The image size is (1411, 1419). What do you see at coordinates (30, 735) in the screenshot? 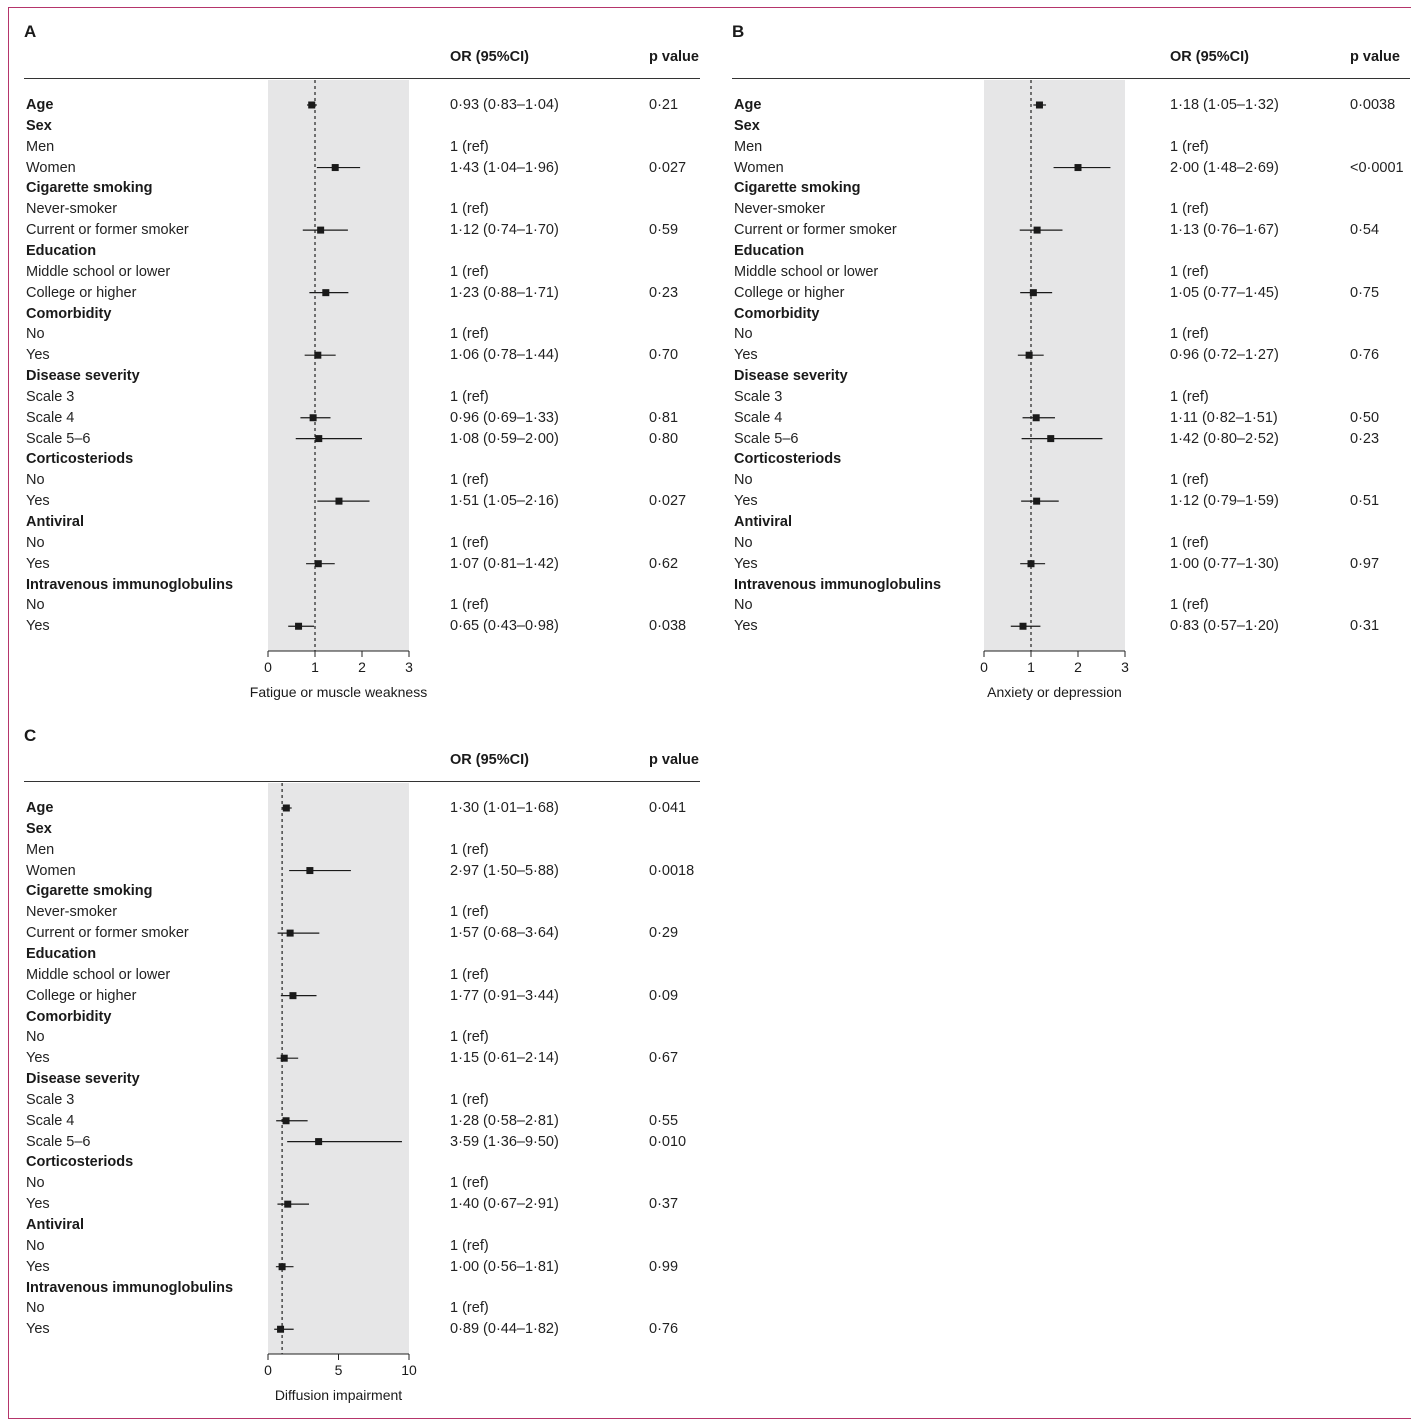
I see `panel-letter: C` at bounding box center [30, 735].